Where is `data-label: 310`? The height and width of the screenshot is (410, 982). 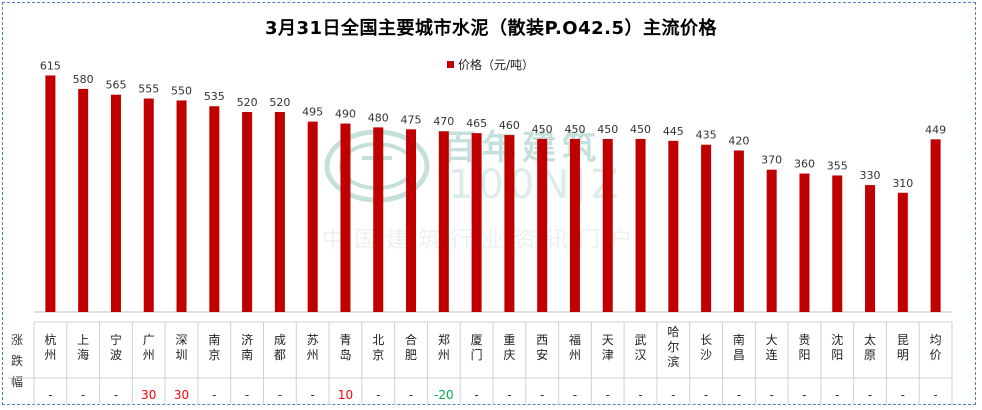 data-label: 310 is located at coordinates (902, 183).